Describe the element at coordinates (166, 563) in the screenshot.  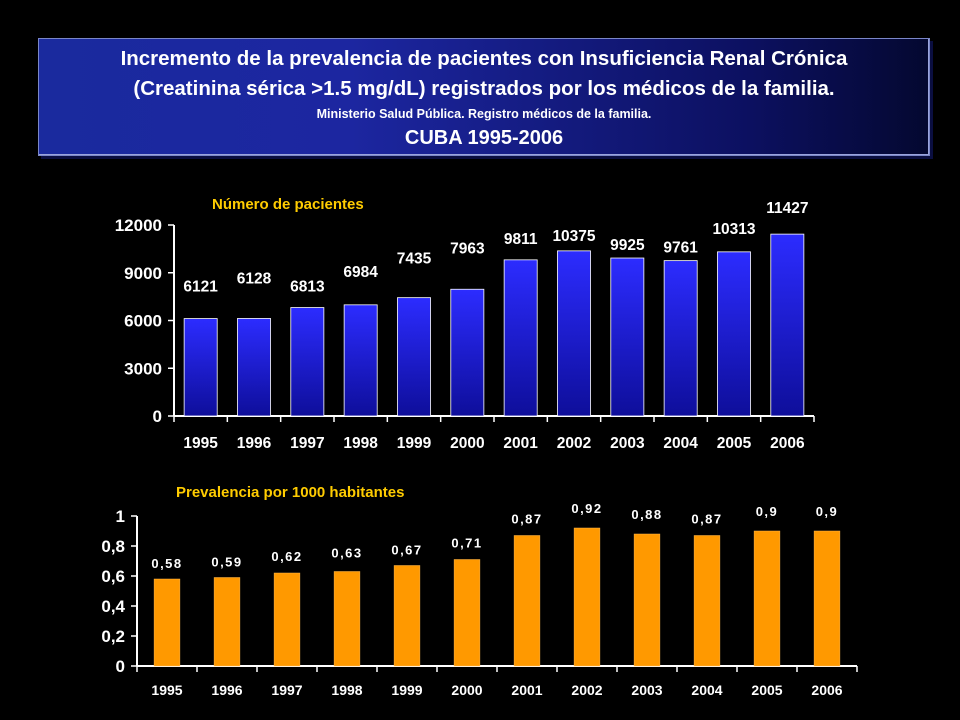
I see `data-label: 0,58` at that location.